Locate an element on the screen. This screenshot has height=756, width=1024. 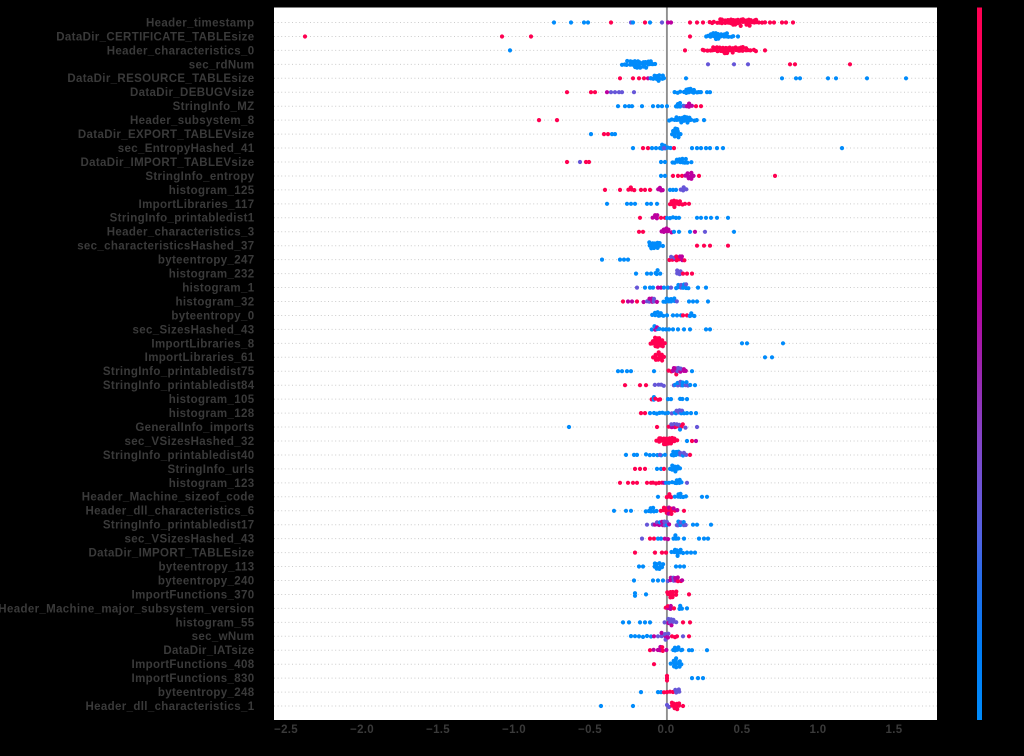
svg-text: ImportFunctions_408 is located at coordinates (193, 665).